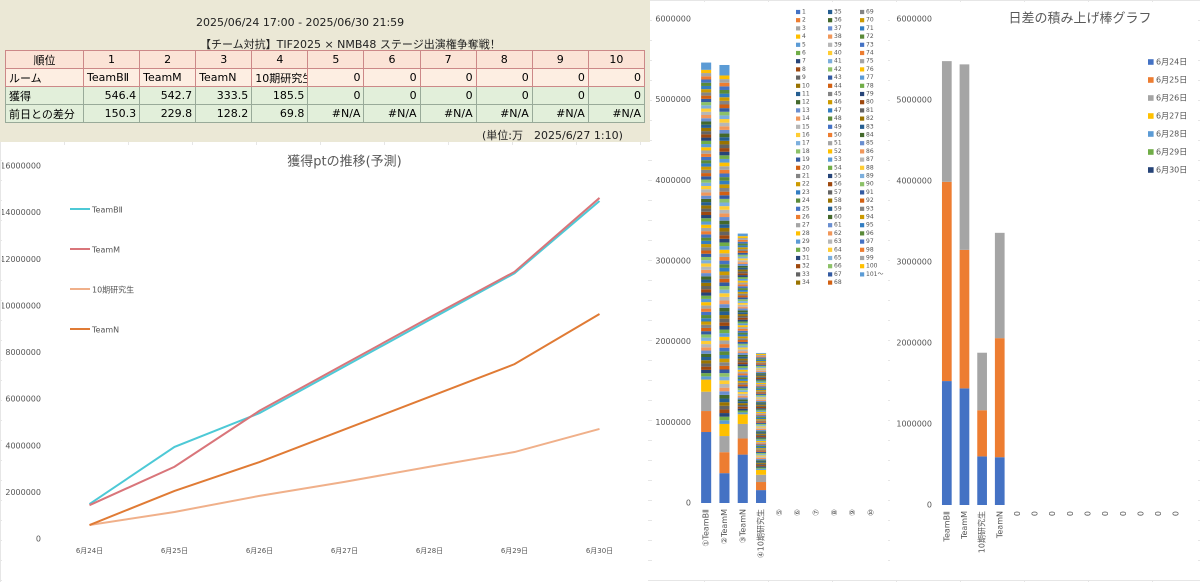  What do you see at coordinates (552, 135) in the screenshot?
I see `note: (単位:万 2025/6/27 1:10)` at bounding box center [552, 135].